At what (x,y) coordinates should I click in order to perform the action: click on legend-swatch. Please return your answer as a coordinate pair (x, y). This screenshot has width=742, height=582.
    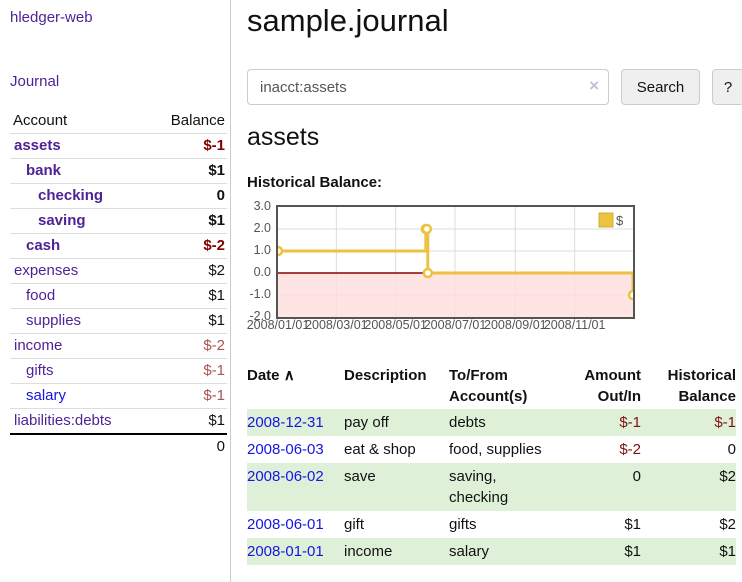
    Looking at the image, I should click on (606, 220).